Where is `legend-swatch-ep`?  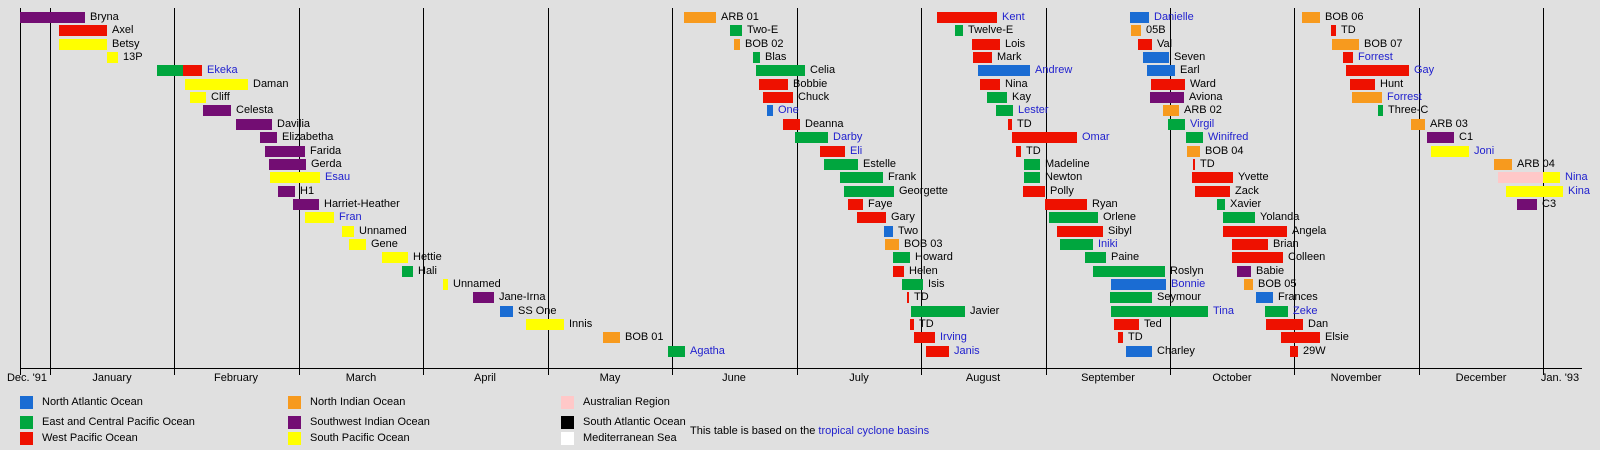
legend-swatch-ep is located at coordinates (26, 422).